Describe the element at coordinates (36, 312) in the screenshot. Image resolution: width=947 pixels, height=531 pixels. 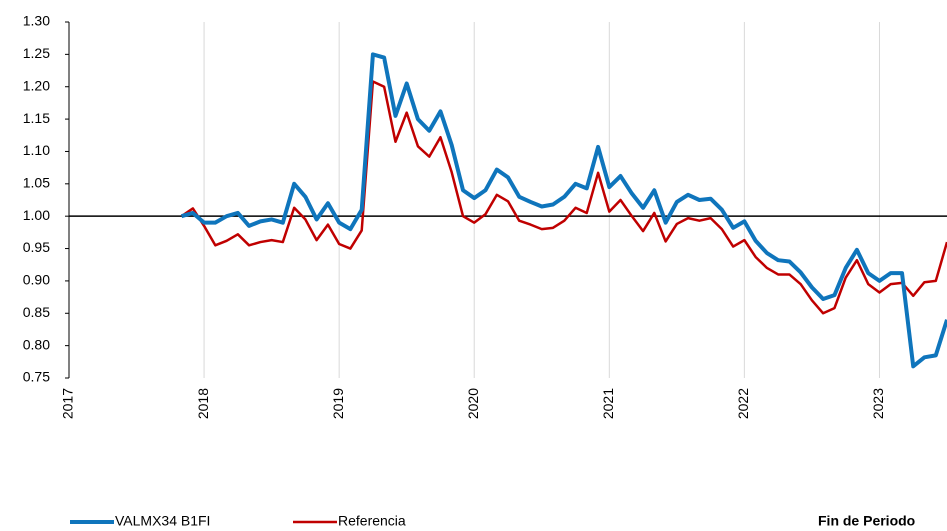
I see `y-tick-label: 0.85` at that location.